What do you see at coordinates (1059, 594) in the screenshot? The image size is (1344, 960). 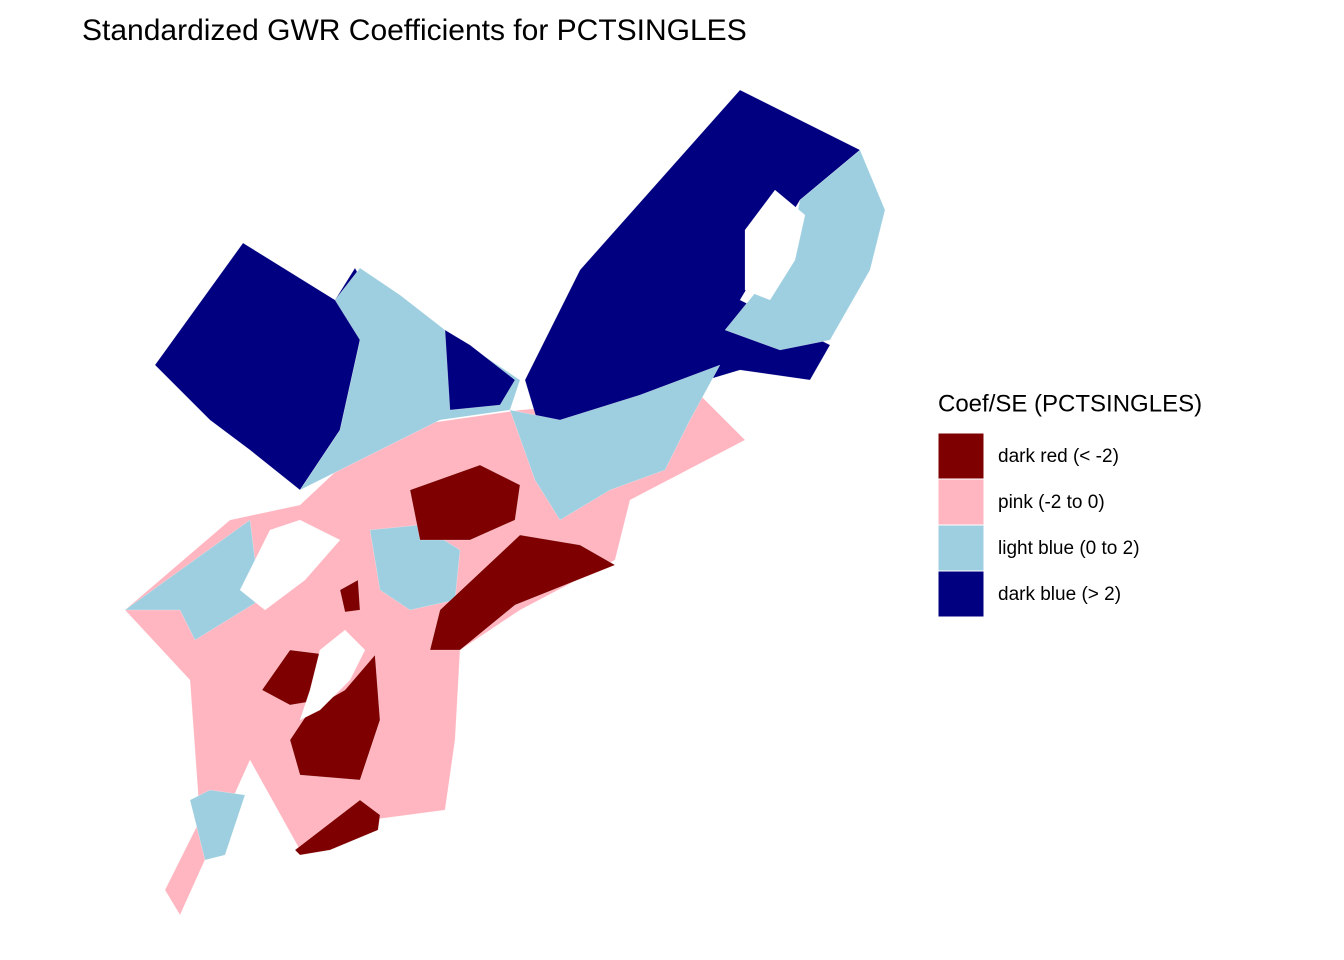 I see `legend-label: dark blue (> 2)` at bounding box center [1059, 594].